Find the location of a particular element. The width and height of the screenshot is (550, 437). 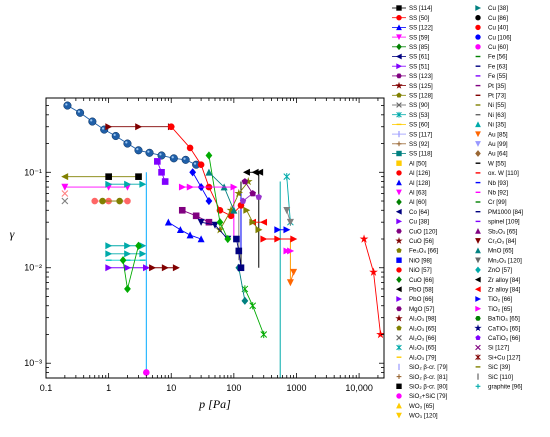

legend-label: CuO [120] is located at coordinates (423, 231).